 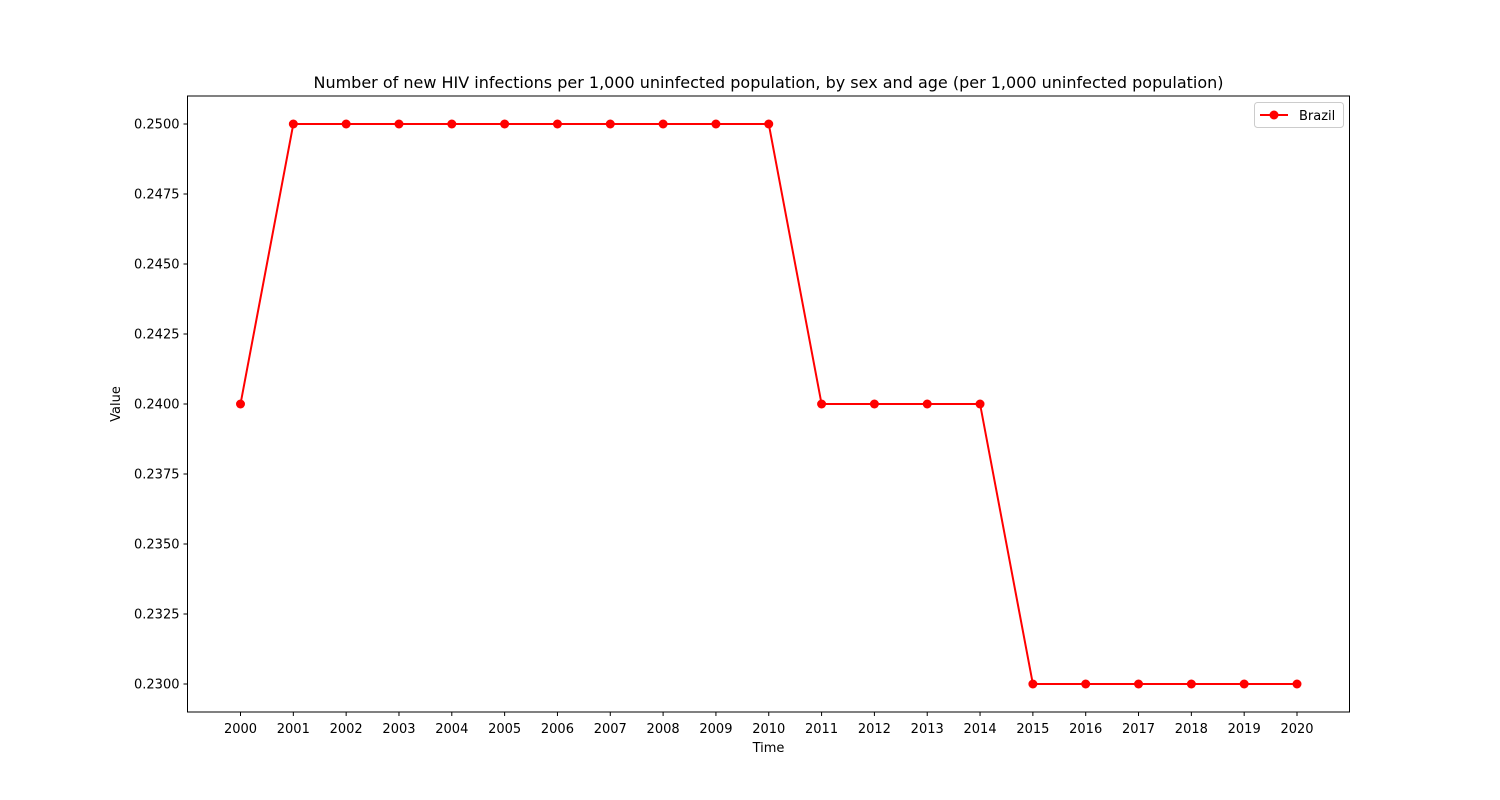 What do you see at coordinates (768, 748) in the screenshot?
I see `x-axis-title: Time` at bounding box center [768, 748].